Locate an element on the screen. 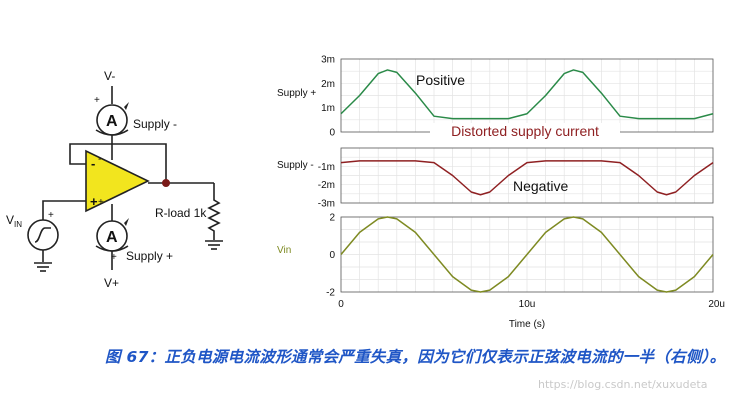 Image resolution: width=744 pixels, height=404 pixels. y-tick-label: -2 is located at coordinates (330, 293).